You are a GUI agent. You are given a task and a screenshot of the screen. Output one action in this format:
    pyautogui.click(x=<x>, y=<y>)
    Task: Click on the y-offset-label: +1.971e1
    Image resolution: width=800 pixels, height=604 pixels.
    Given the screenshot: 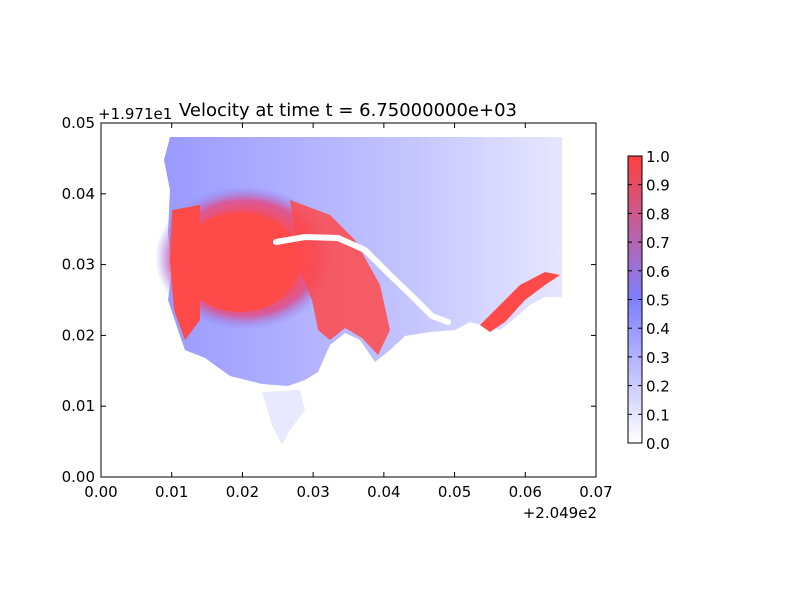 What is the action you would take?
    pyautogui.click(x=135, y=114)
    